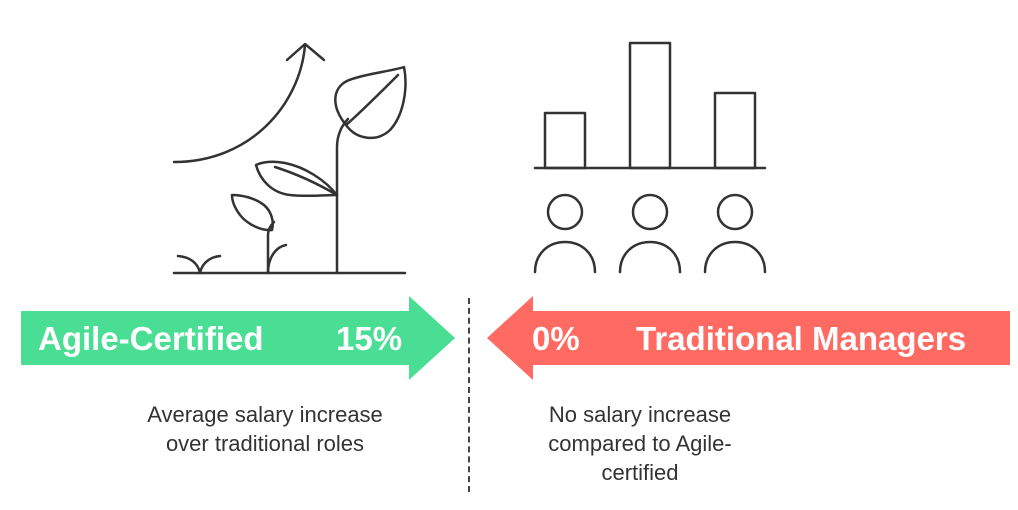  Describe the element at coordinates (556, 338) in the screenshot. I see `traditional-percent-value: 0%` at that location.